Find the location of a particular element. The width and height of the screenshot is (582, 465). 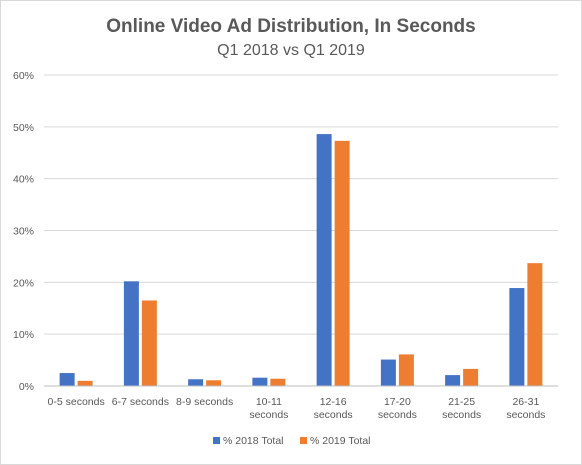

legend-label: % 2018 Total is located at coordinates (253, 441).